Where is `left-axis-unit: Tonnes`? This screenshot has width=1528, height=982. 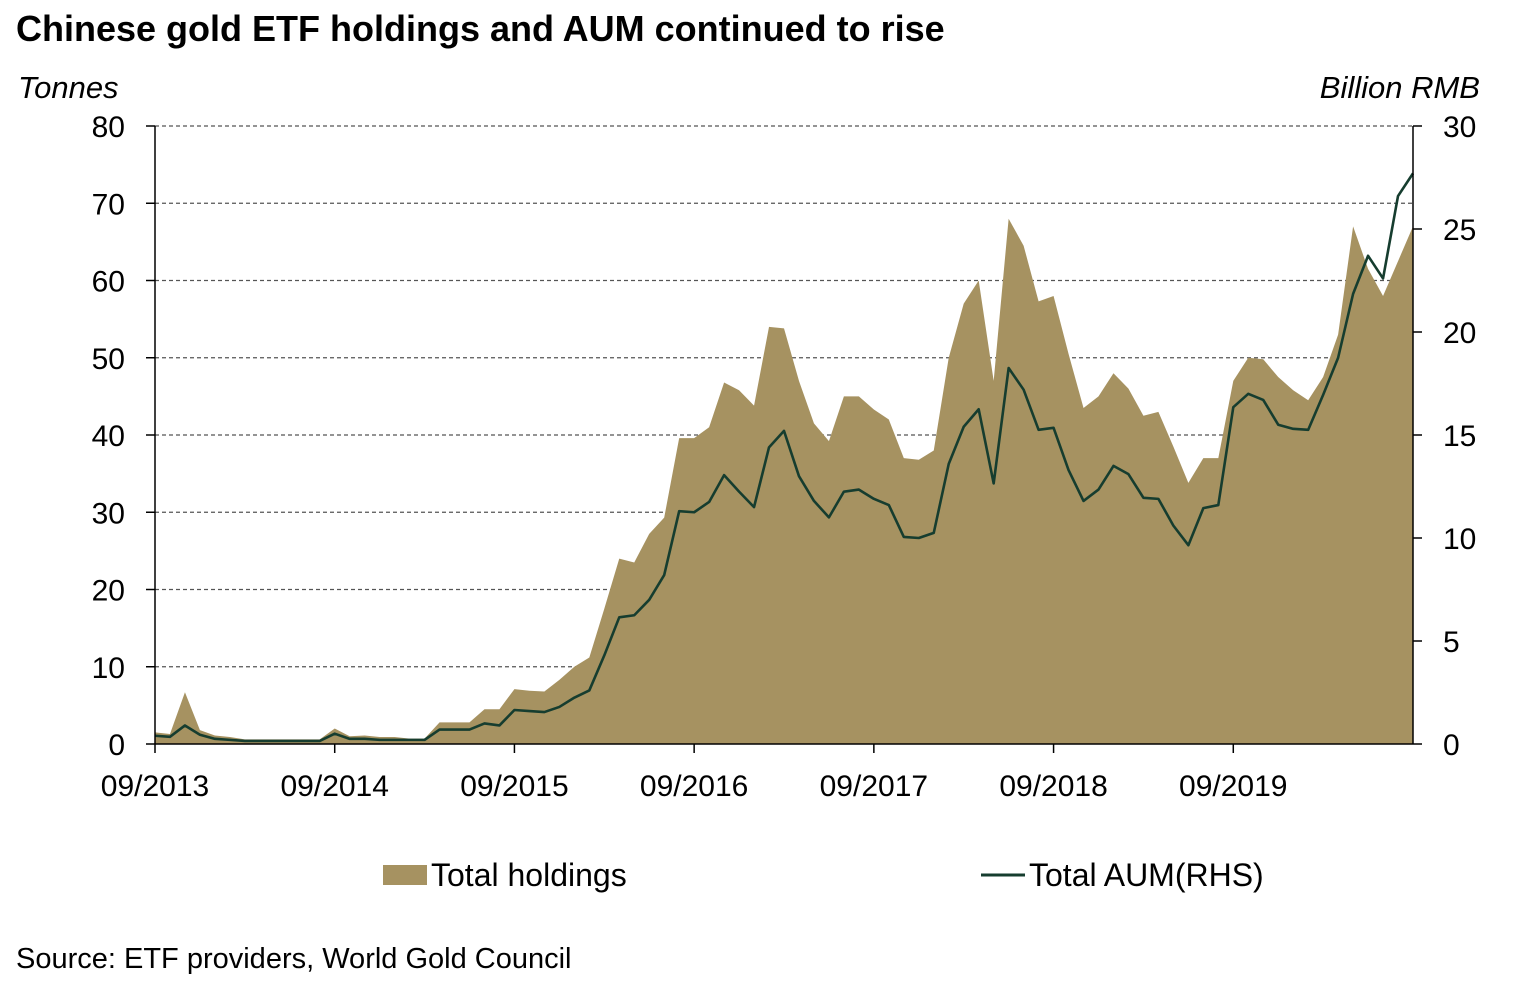
left-axis-unit: Tonnes is located at coordinates (68, 87).